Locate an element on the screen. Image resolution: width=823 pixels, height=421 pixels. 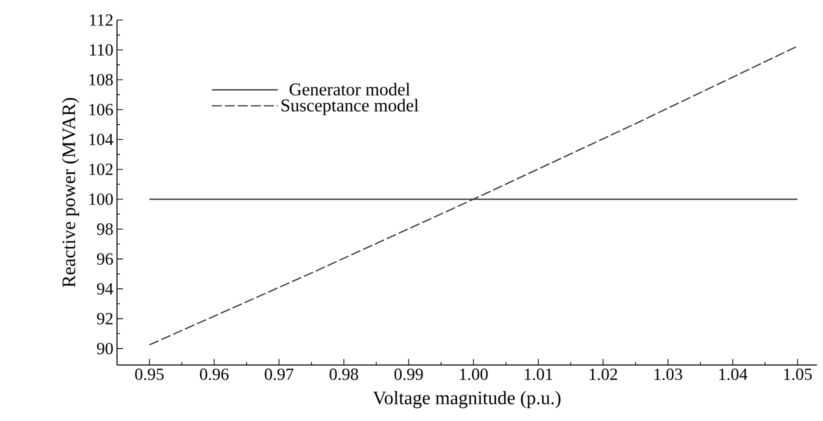
y-tick-label: 96 is located at coordinates (105, 259).